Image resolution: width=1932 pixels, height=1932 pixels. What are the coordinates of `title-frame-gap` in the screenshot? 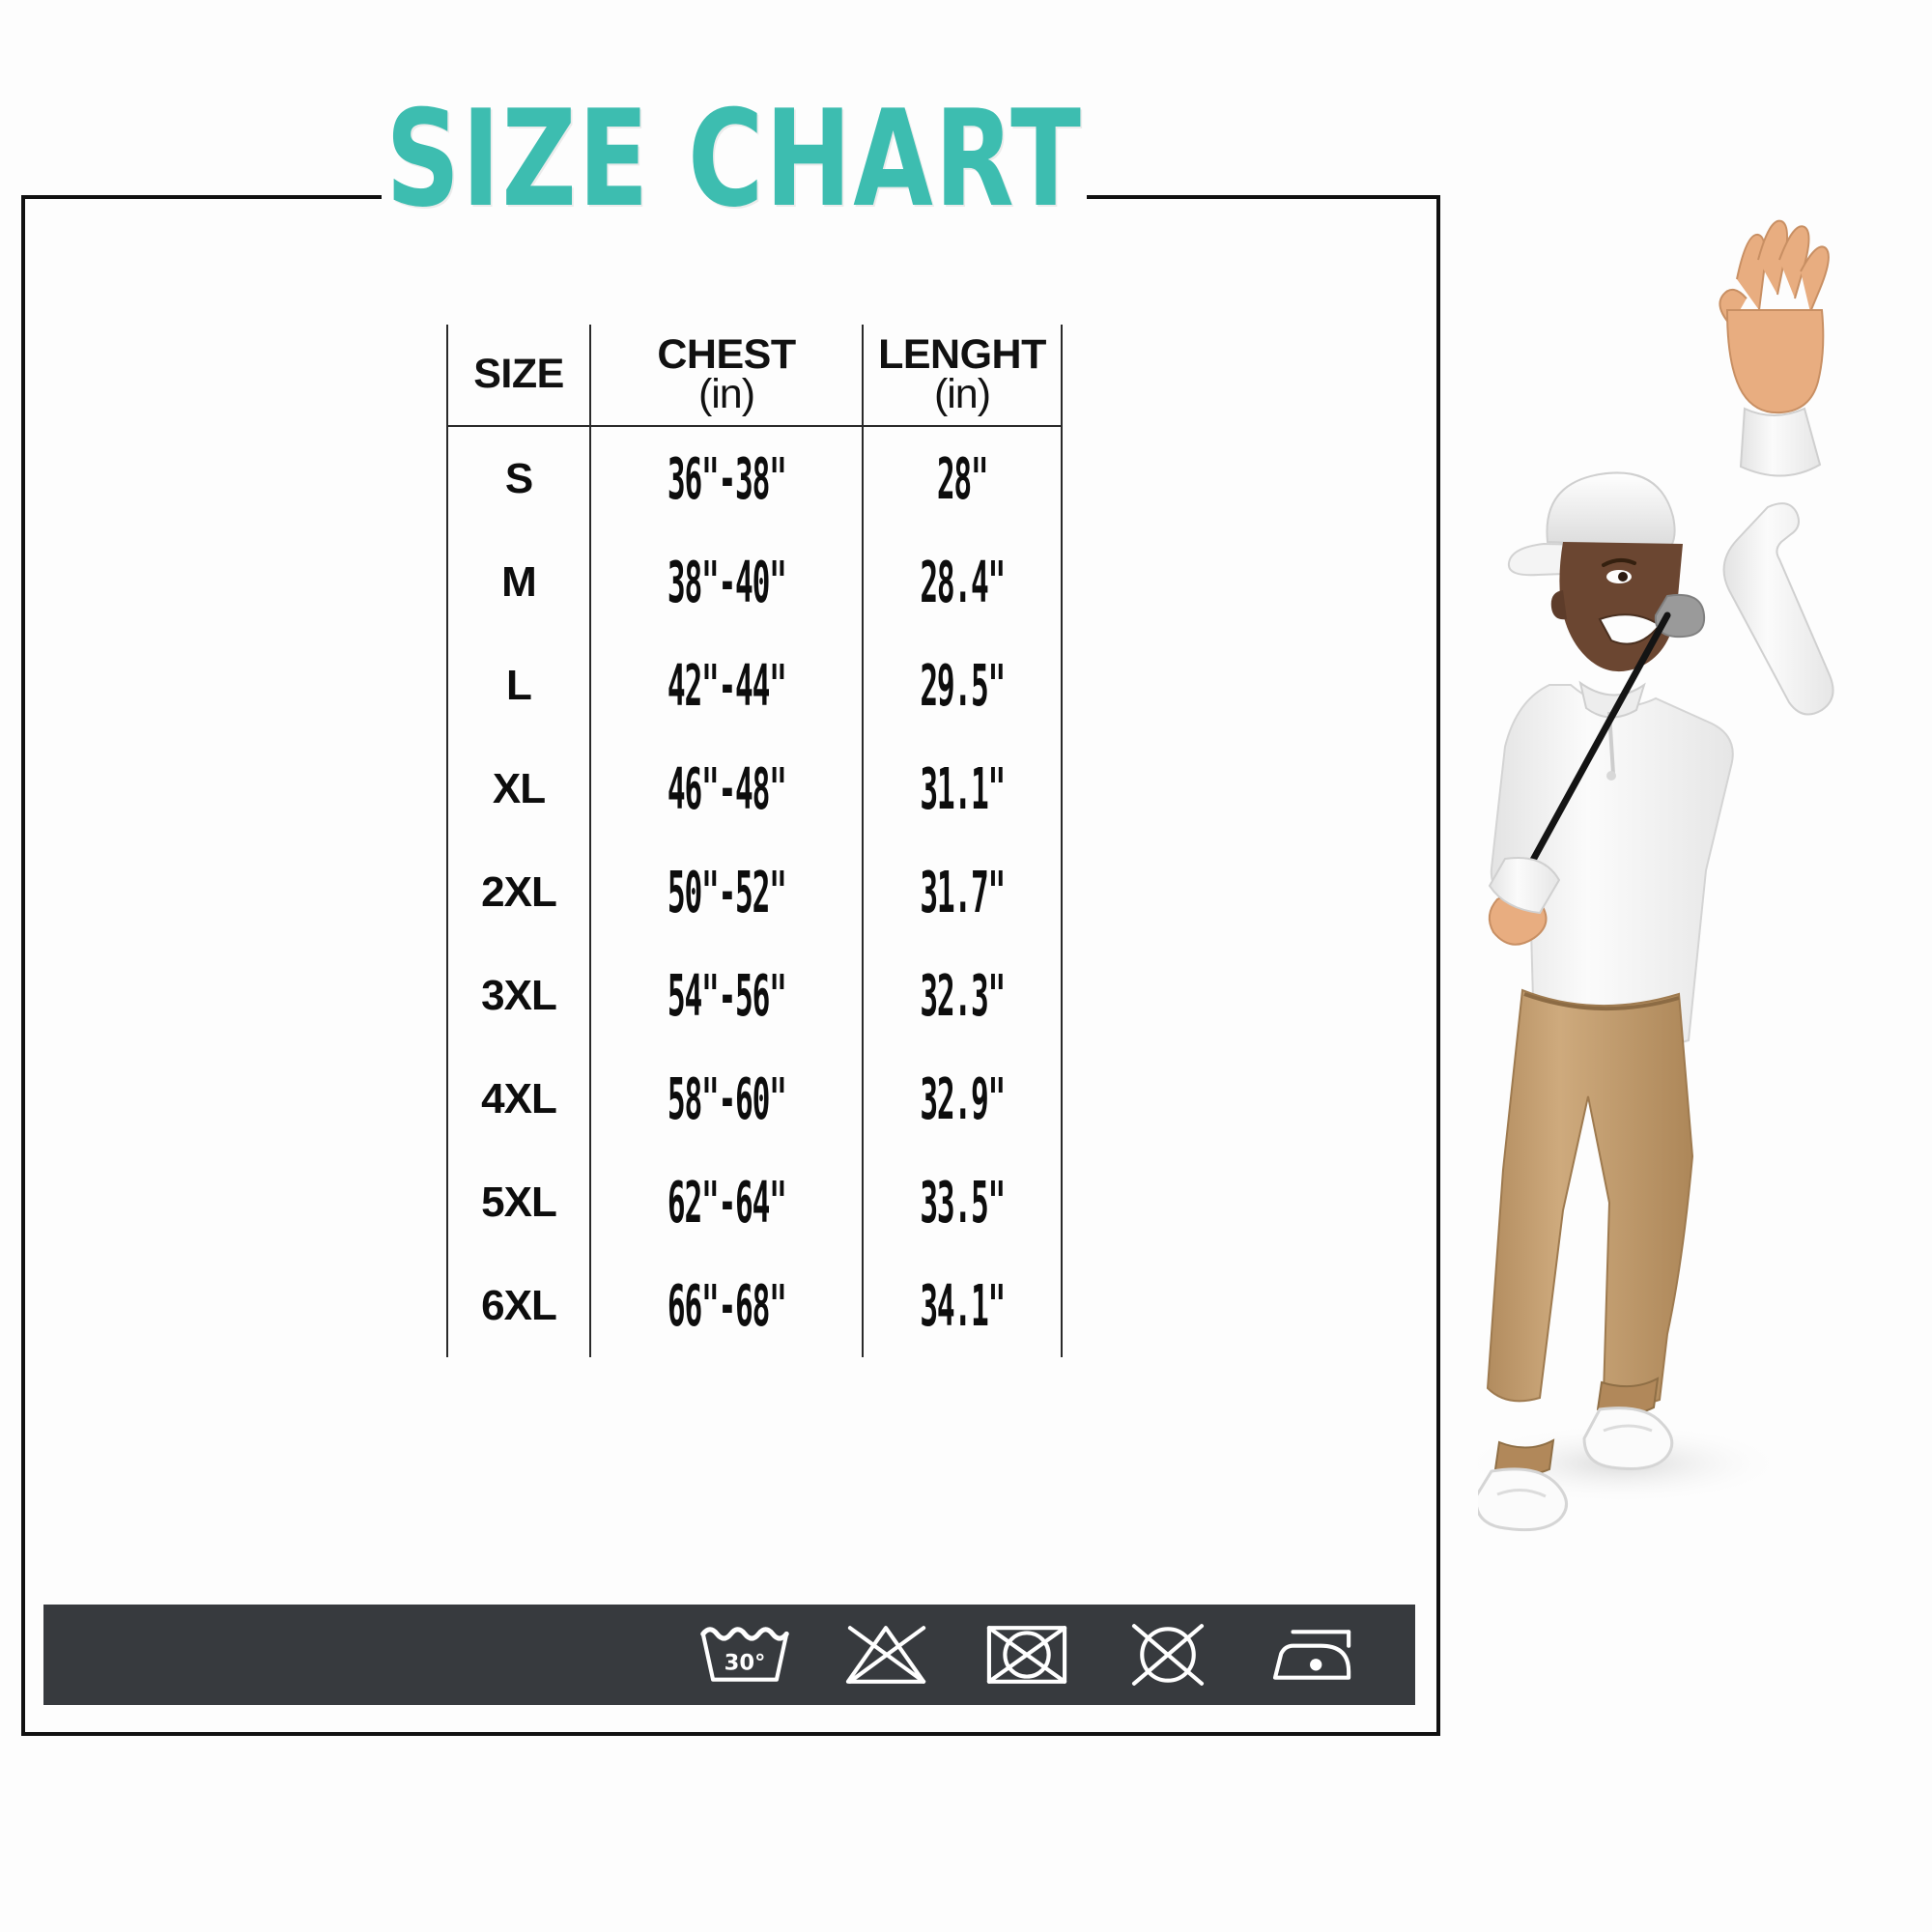 It's located at (734, 197).